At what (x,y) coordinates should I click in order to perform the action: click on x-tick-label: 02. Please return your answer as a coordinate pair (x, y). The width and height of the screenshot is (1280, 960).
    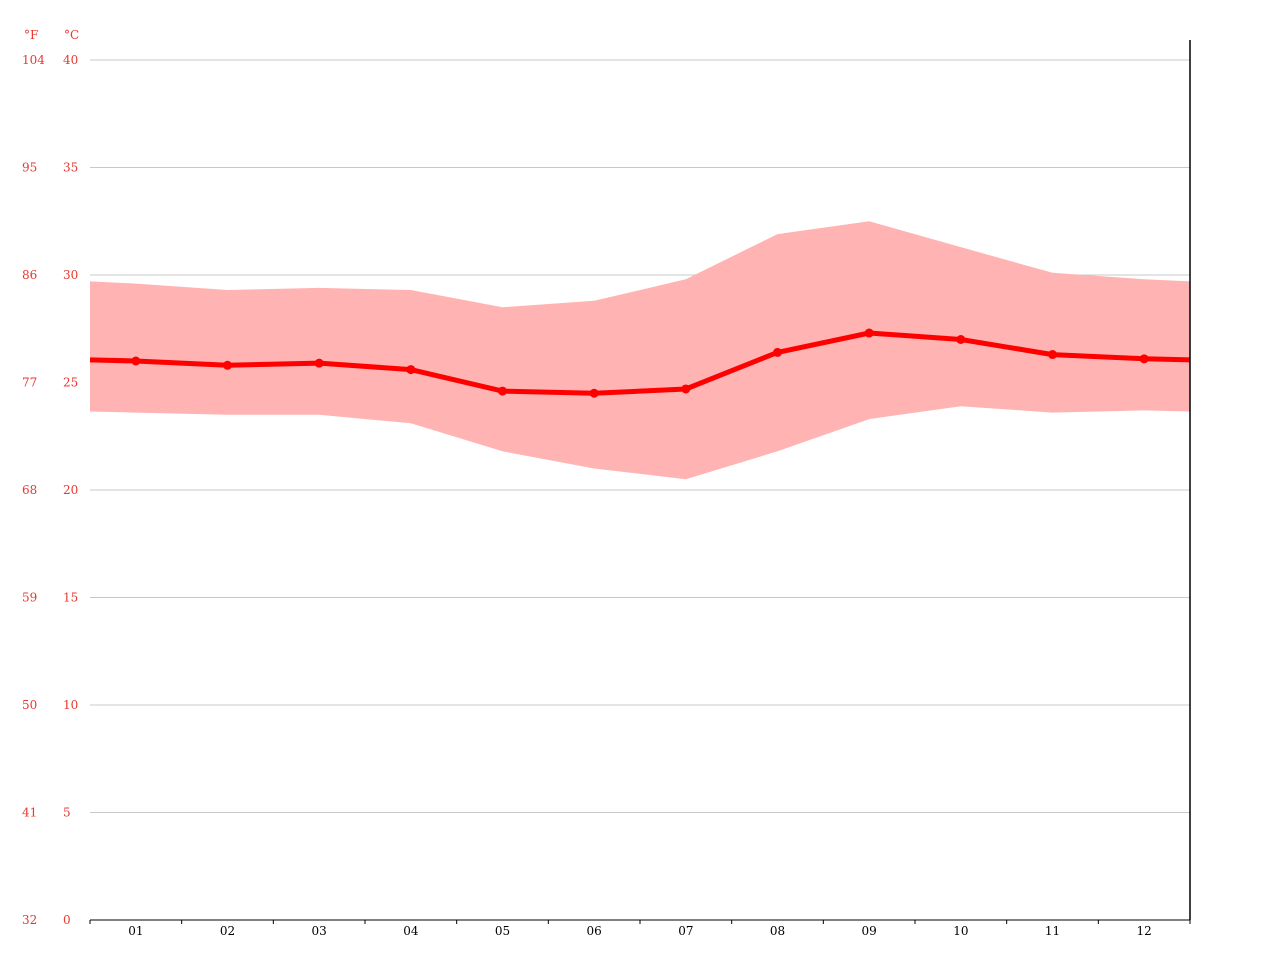
    Looking at the image, I should click on (227, 931).